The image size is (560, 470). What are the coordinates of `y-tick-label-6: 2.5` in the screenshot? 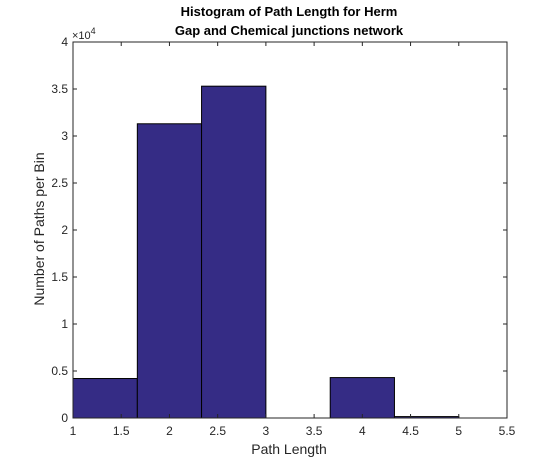 It's located at (59, 183).